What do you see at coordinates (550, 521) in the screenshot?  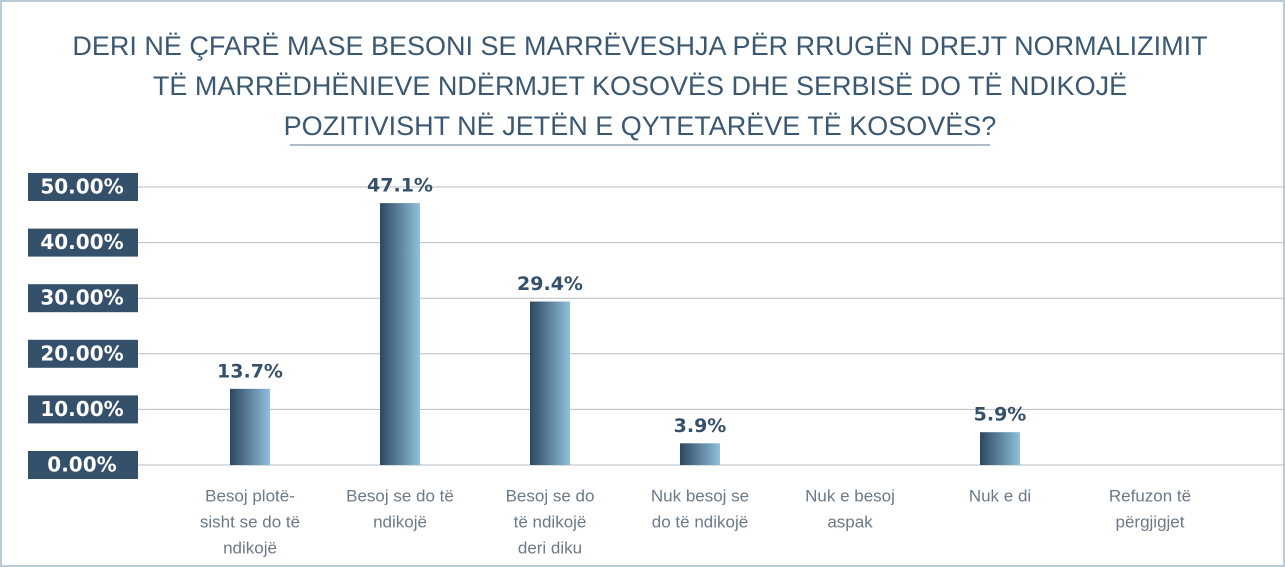 I see `x-tick-label: të ndikojë` at bounding box center [550, 521].